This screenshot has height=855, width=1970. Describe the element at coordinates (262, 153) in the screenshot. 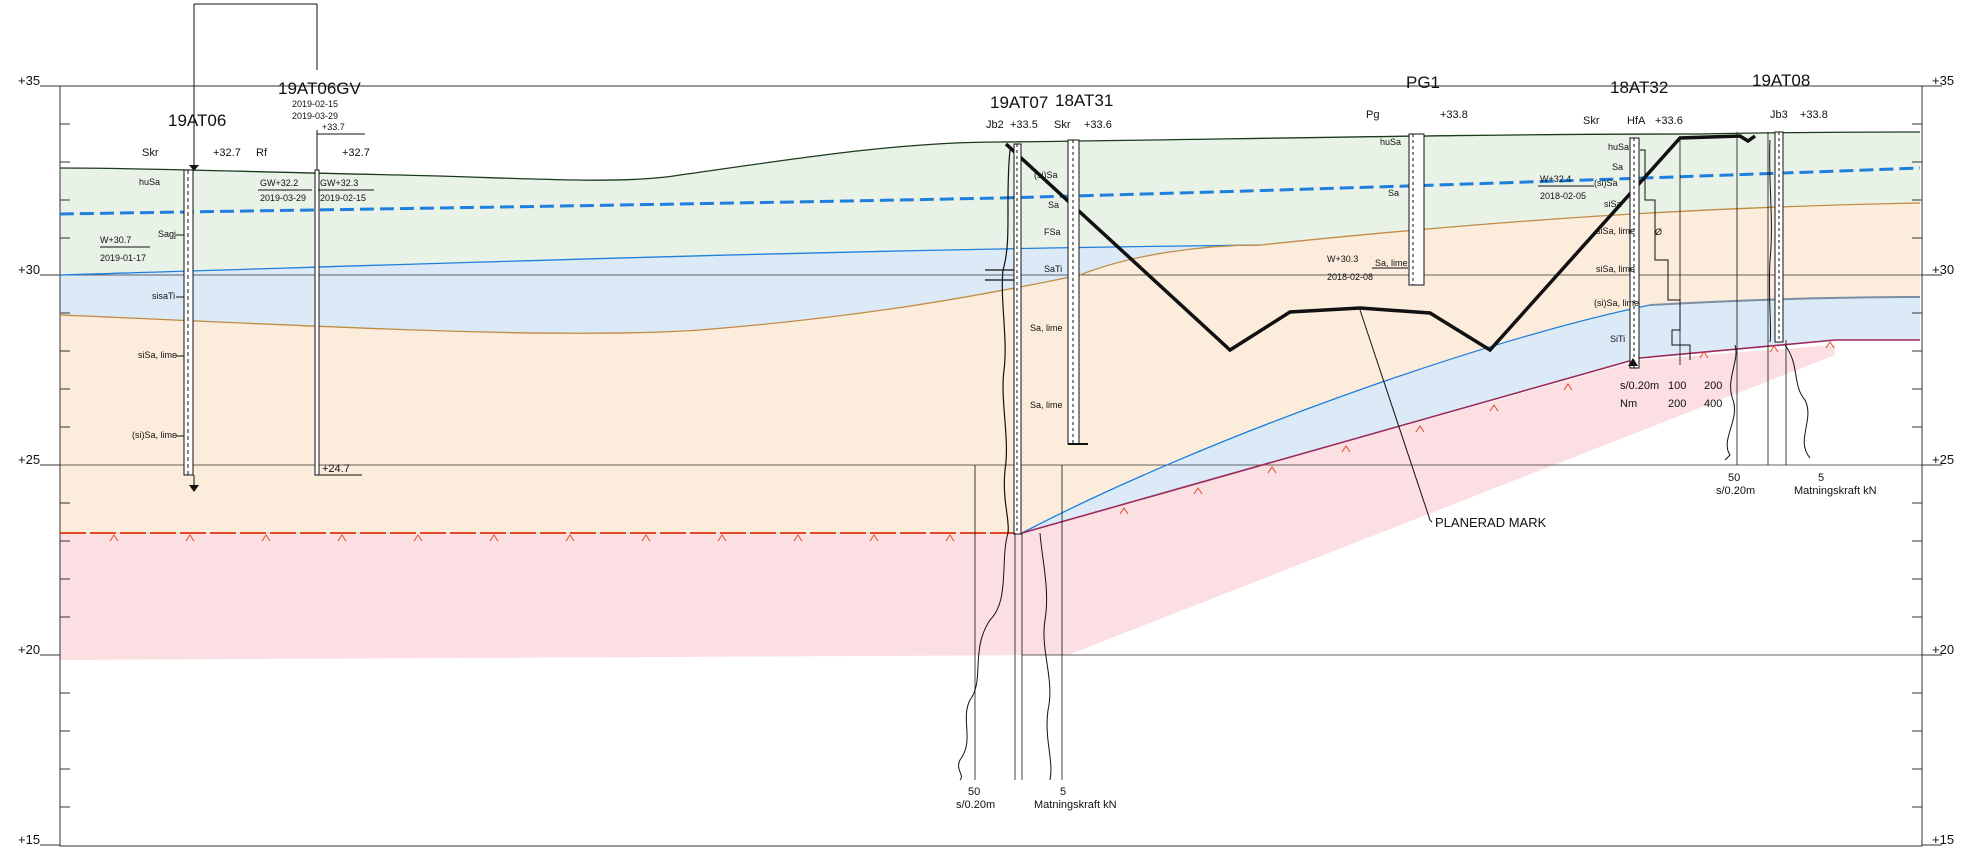

I see `borehole-method: Rf` at that location.